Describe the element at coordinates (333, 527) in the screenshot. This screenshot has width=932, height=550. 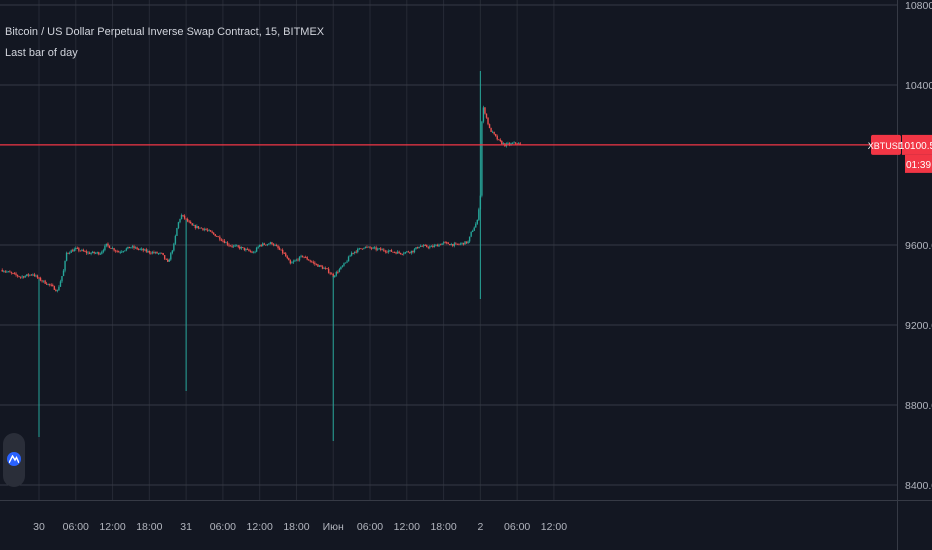
I see `x-tick-label: Июн` at that location.